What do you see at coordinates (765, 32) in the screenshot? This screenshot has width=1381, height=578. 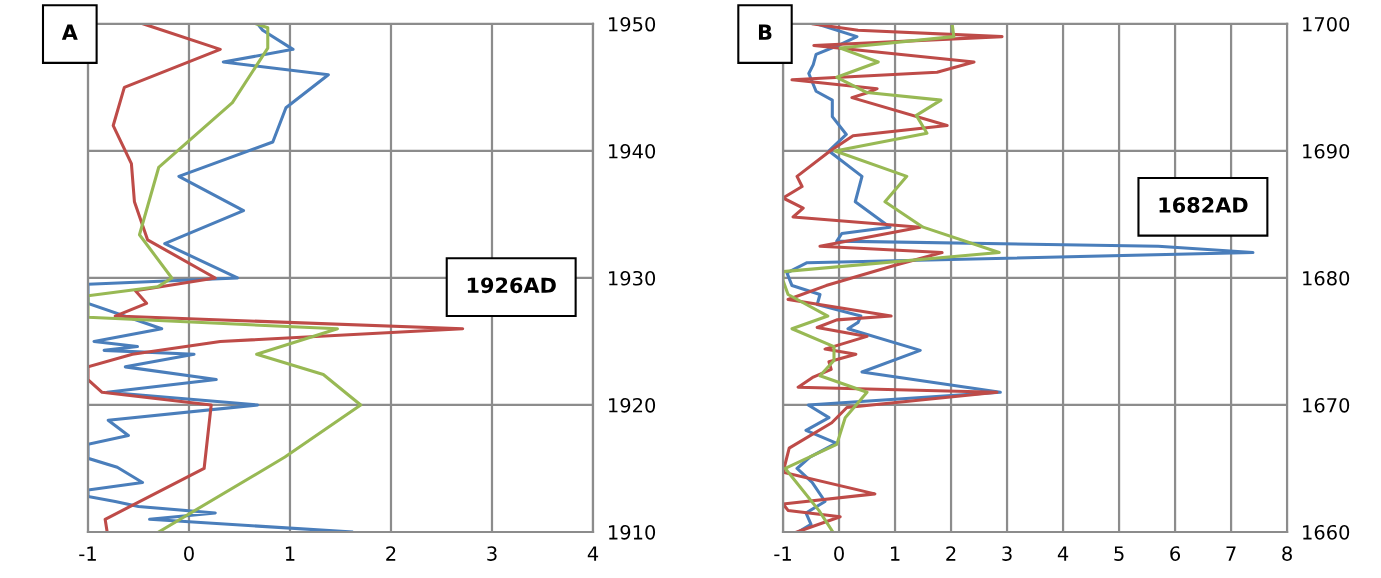 I see `chart-title: B` at bounding box center [765, 32].